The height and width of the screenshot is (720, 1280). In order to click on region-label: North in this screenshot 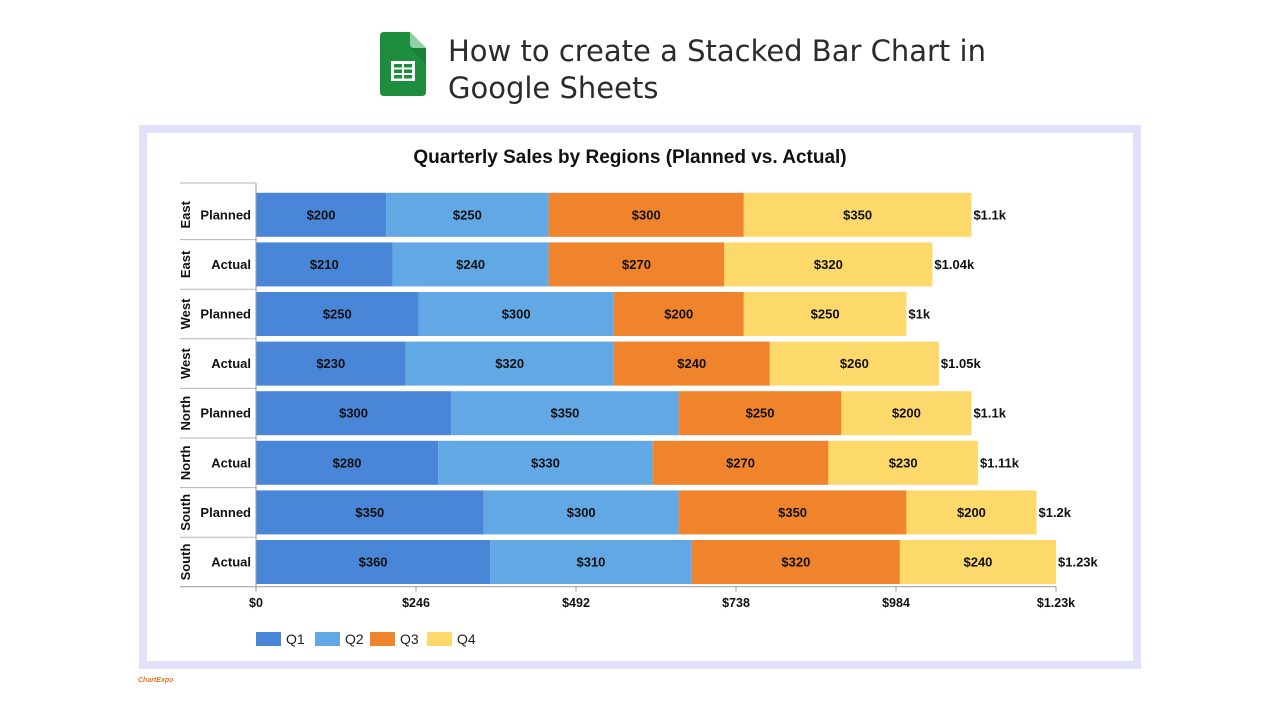, I will do `click(185, 413)`.